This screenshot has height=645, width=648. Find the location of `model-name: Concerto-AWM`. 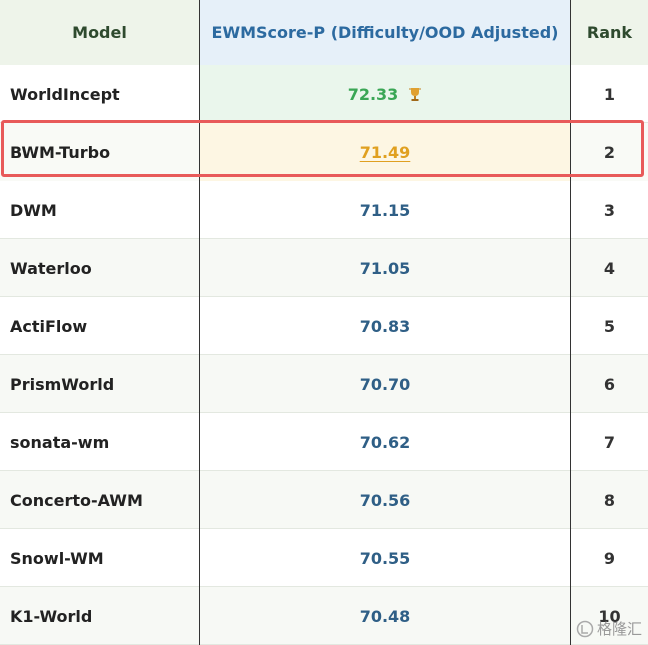

model-name: Concerto-AWM is located at coordinates (76, 500).